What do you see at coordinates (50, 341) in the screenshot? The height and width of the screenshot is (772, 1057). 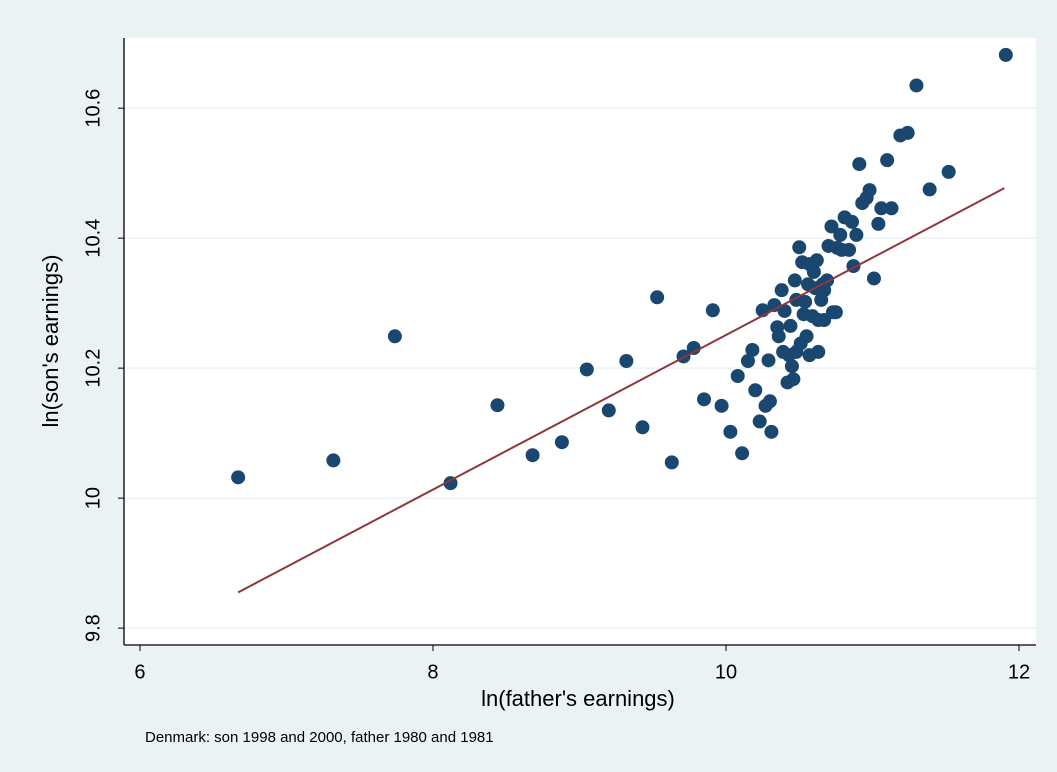 I see `y-axis-title: ln(son's earnings)` at bounding box center [50, 341].